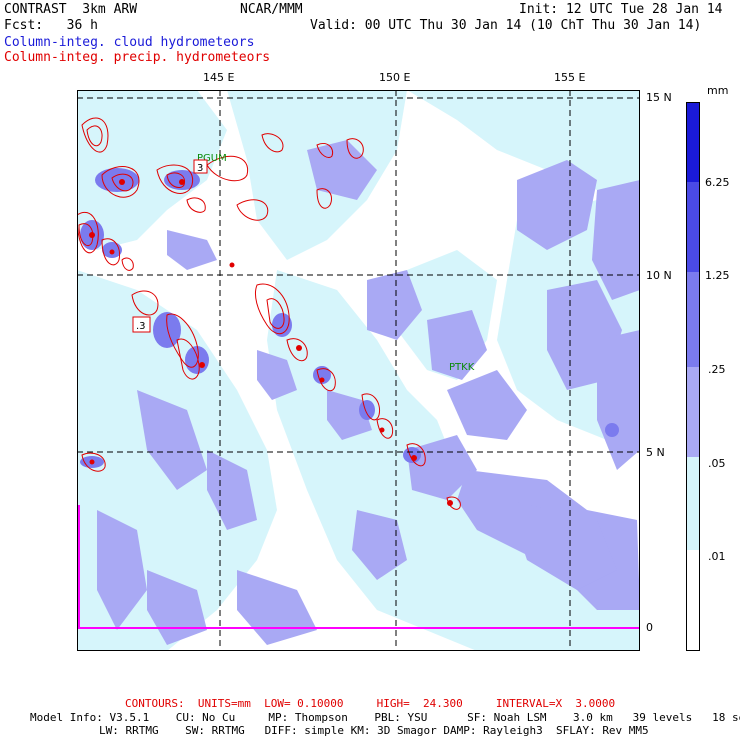 This screenshot has height=740, width=740. Describe the element at coordinates (717, 182) in the screenshot. I see `colorbar-label-6.25: 6.25` at that location.